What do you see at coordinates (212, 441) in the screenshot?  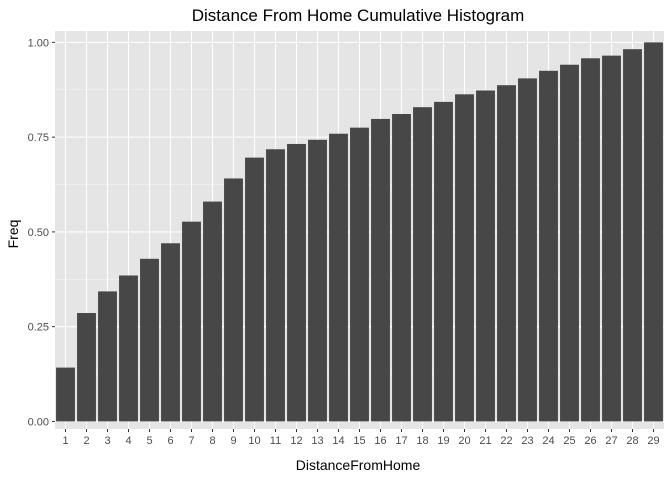 I see `x-tick-label: 8` at bounding box center [212, 441].